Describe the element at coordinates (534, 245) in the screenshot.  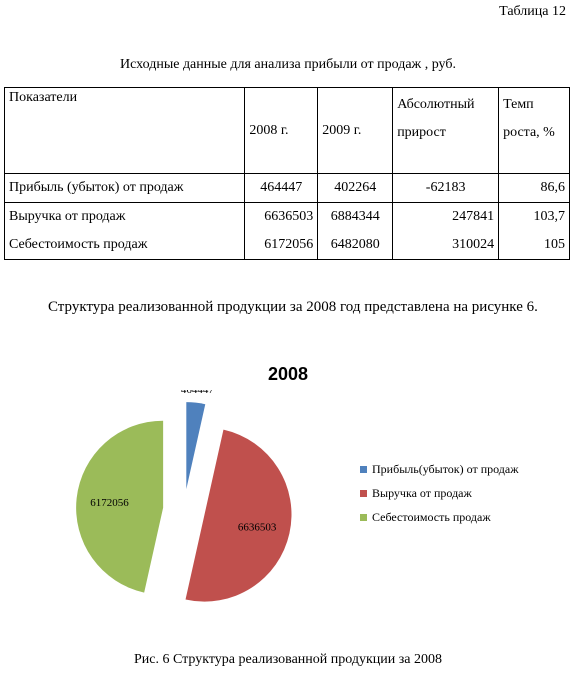
I see `cell-growth-rate: 105` at that location.